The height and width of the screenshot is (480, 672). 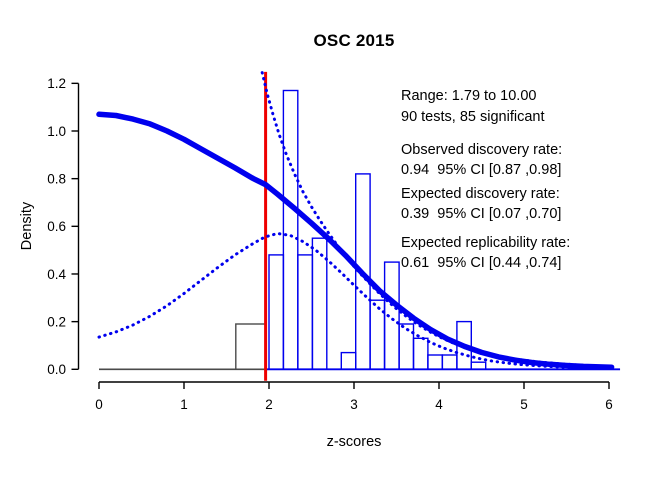 What do you see at coordinates (354, 442) in the screenshot?
I see `x-axis-label: z-scores` at bounding box center [354, 442].